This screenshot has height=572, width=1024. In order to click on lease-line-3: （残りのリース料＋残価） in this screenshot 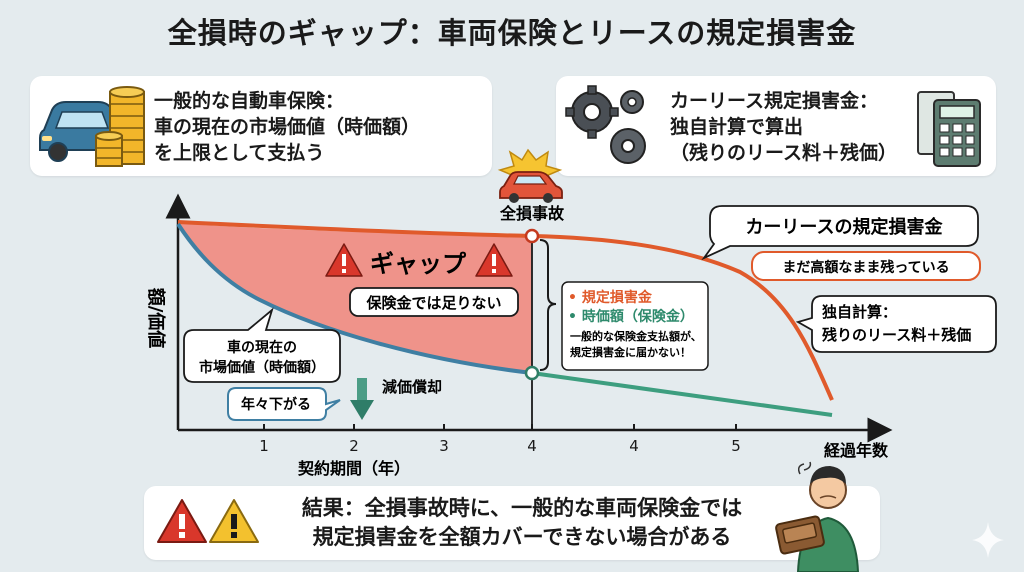, I will do `click(784, 153)`.